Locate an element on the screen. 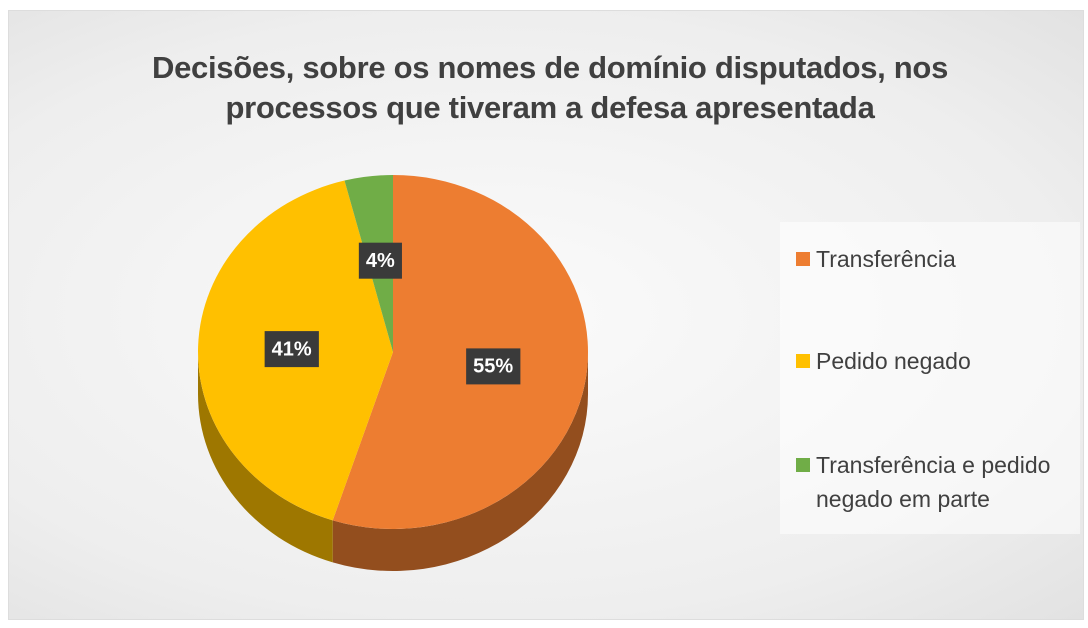 Image resolution: width=1088 pixels, height=628 pixels. data-label: 41% is located at coordinates (292, 349).